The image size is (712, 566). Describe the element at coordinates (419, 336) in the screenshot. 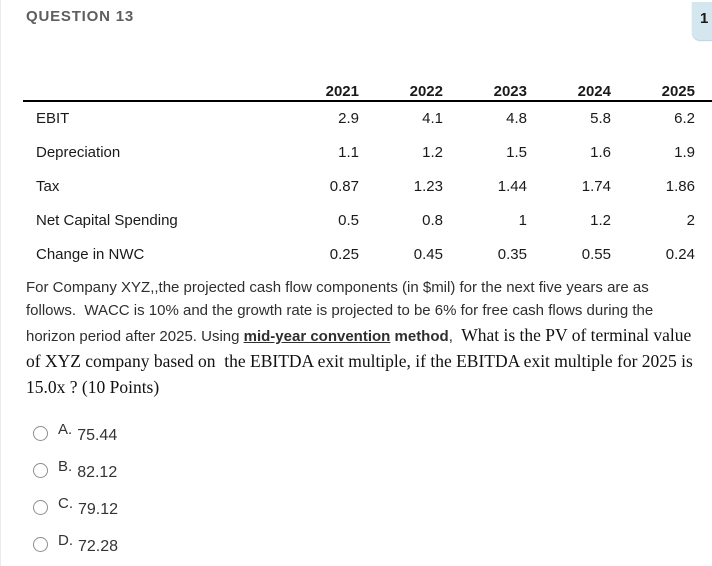

I see `question-emphasis-bold: method` at that location.